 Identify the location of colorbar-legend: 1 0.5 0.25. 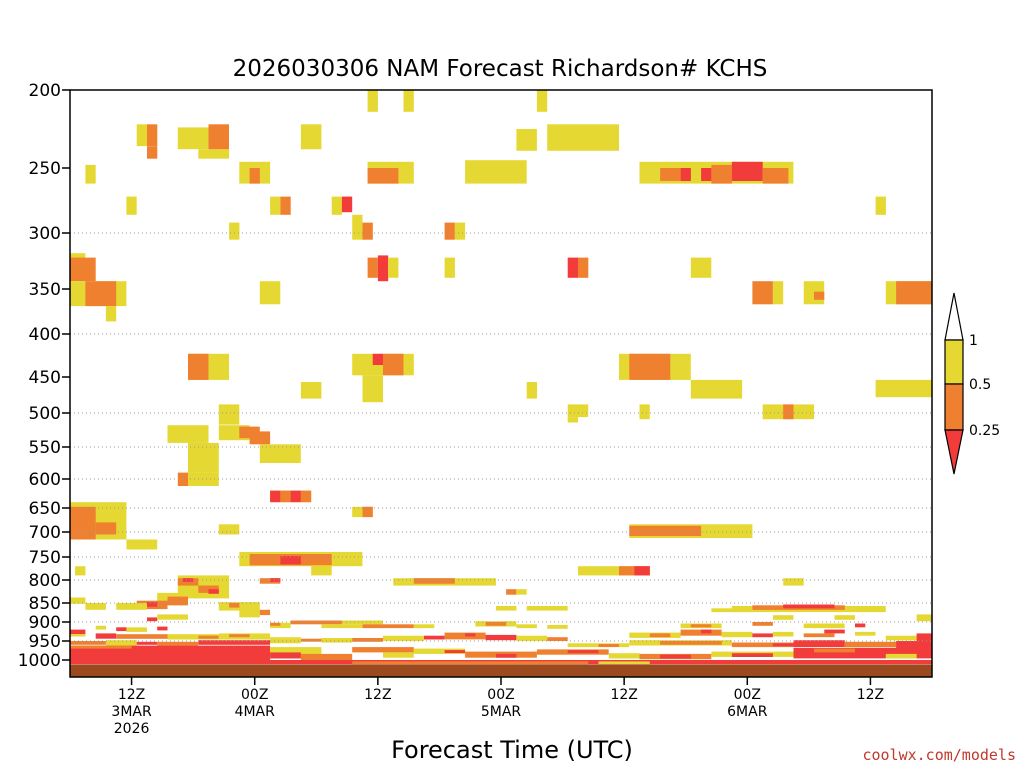
(972, 383).